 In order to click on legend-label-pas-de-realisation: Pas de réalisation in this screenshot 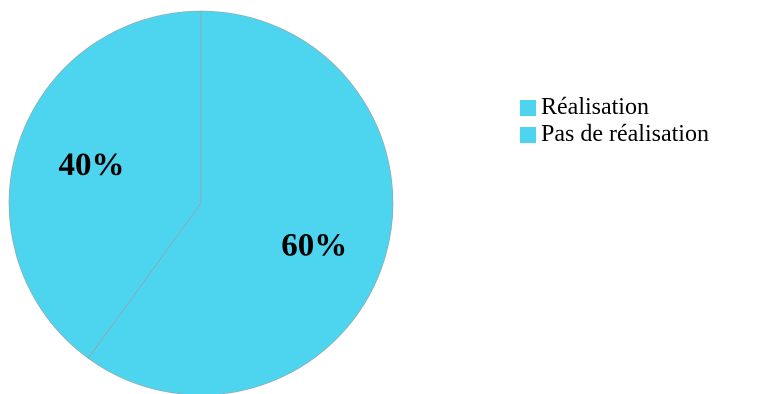, I will do `click(625, 134)`.